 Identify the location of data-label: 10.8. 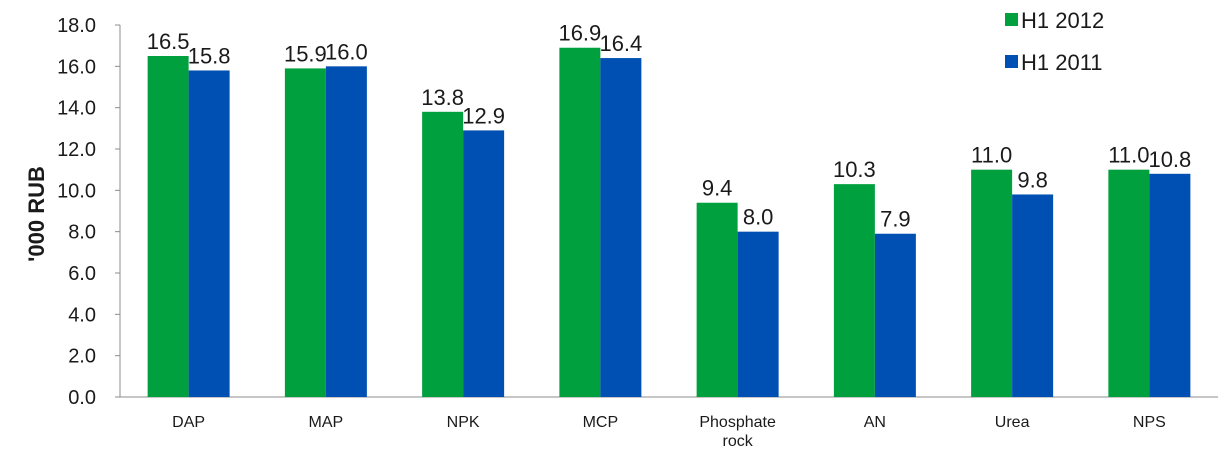
(1169, 159).